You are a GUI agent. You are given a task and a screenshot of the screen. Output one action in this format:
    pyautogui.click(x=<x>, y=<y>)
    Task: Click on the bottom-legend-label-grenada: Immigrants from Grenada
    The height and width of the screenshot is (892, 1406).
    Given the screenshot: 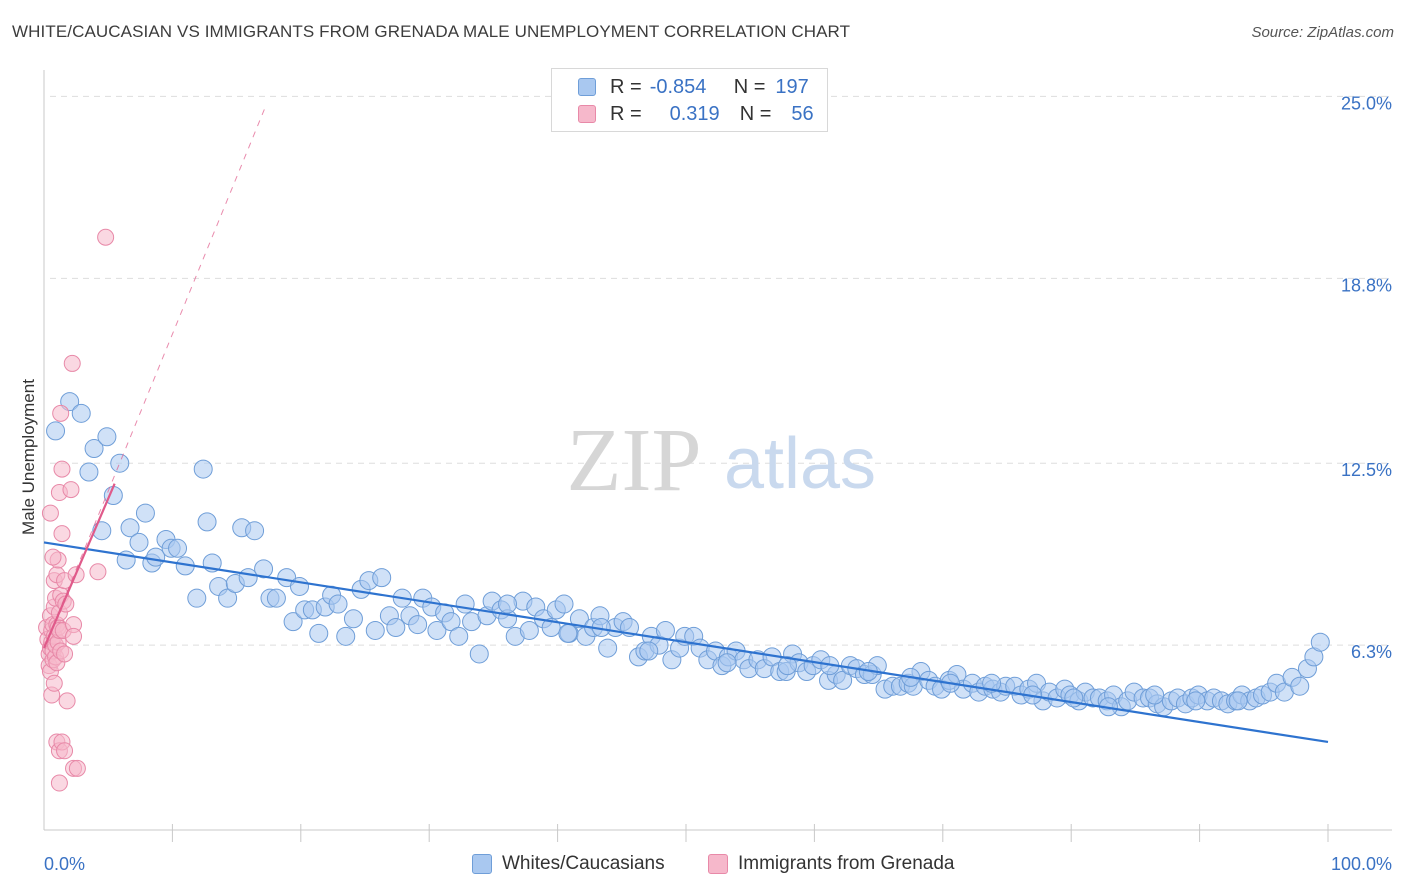 What is the action you would take?
    pyautogui.click(x=846, y=863)
    